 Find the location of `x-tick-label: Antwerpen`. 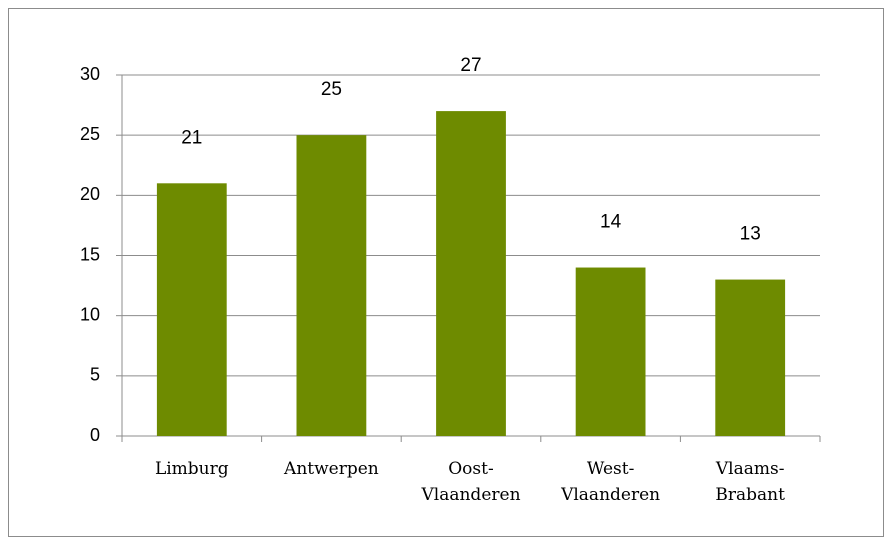

x-tick-label: Antwerpen is located at coordinates (331, 469).